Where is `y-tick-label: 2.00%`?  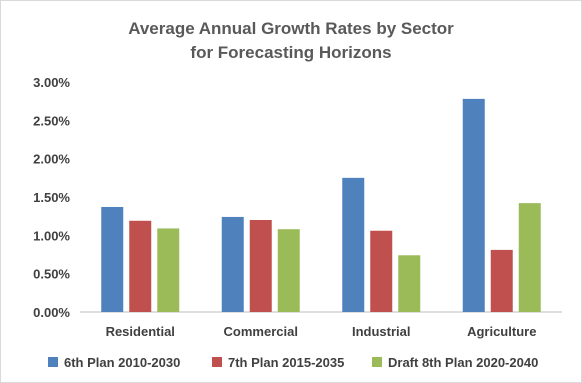
y-tick-label: 2.00% is located at coordinates (51, 159).